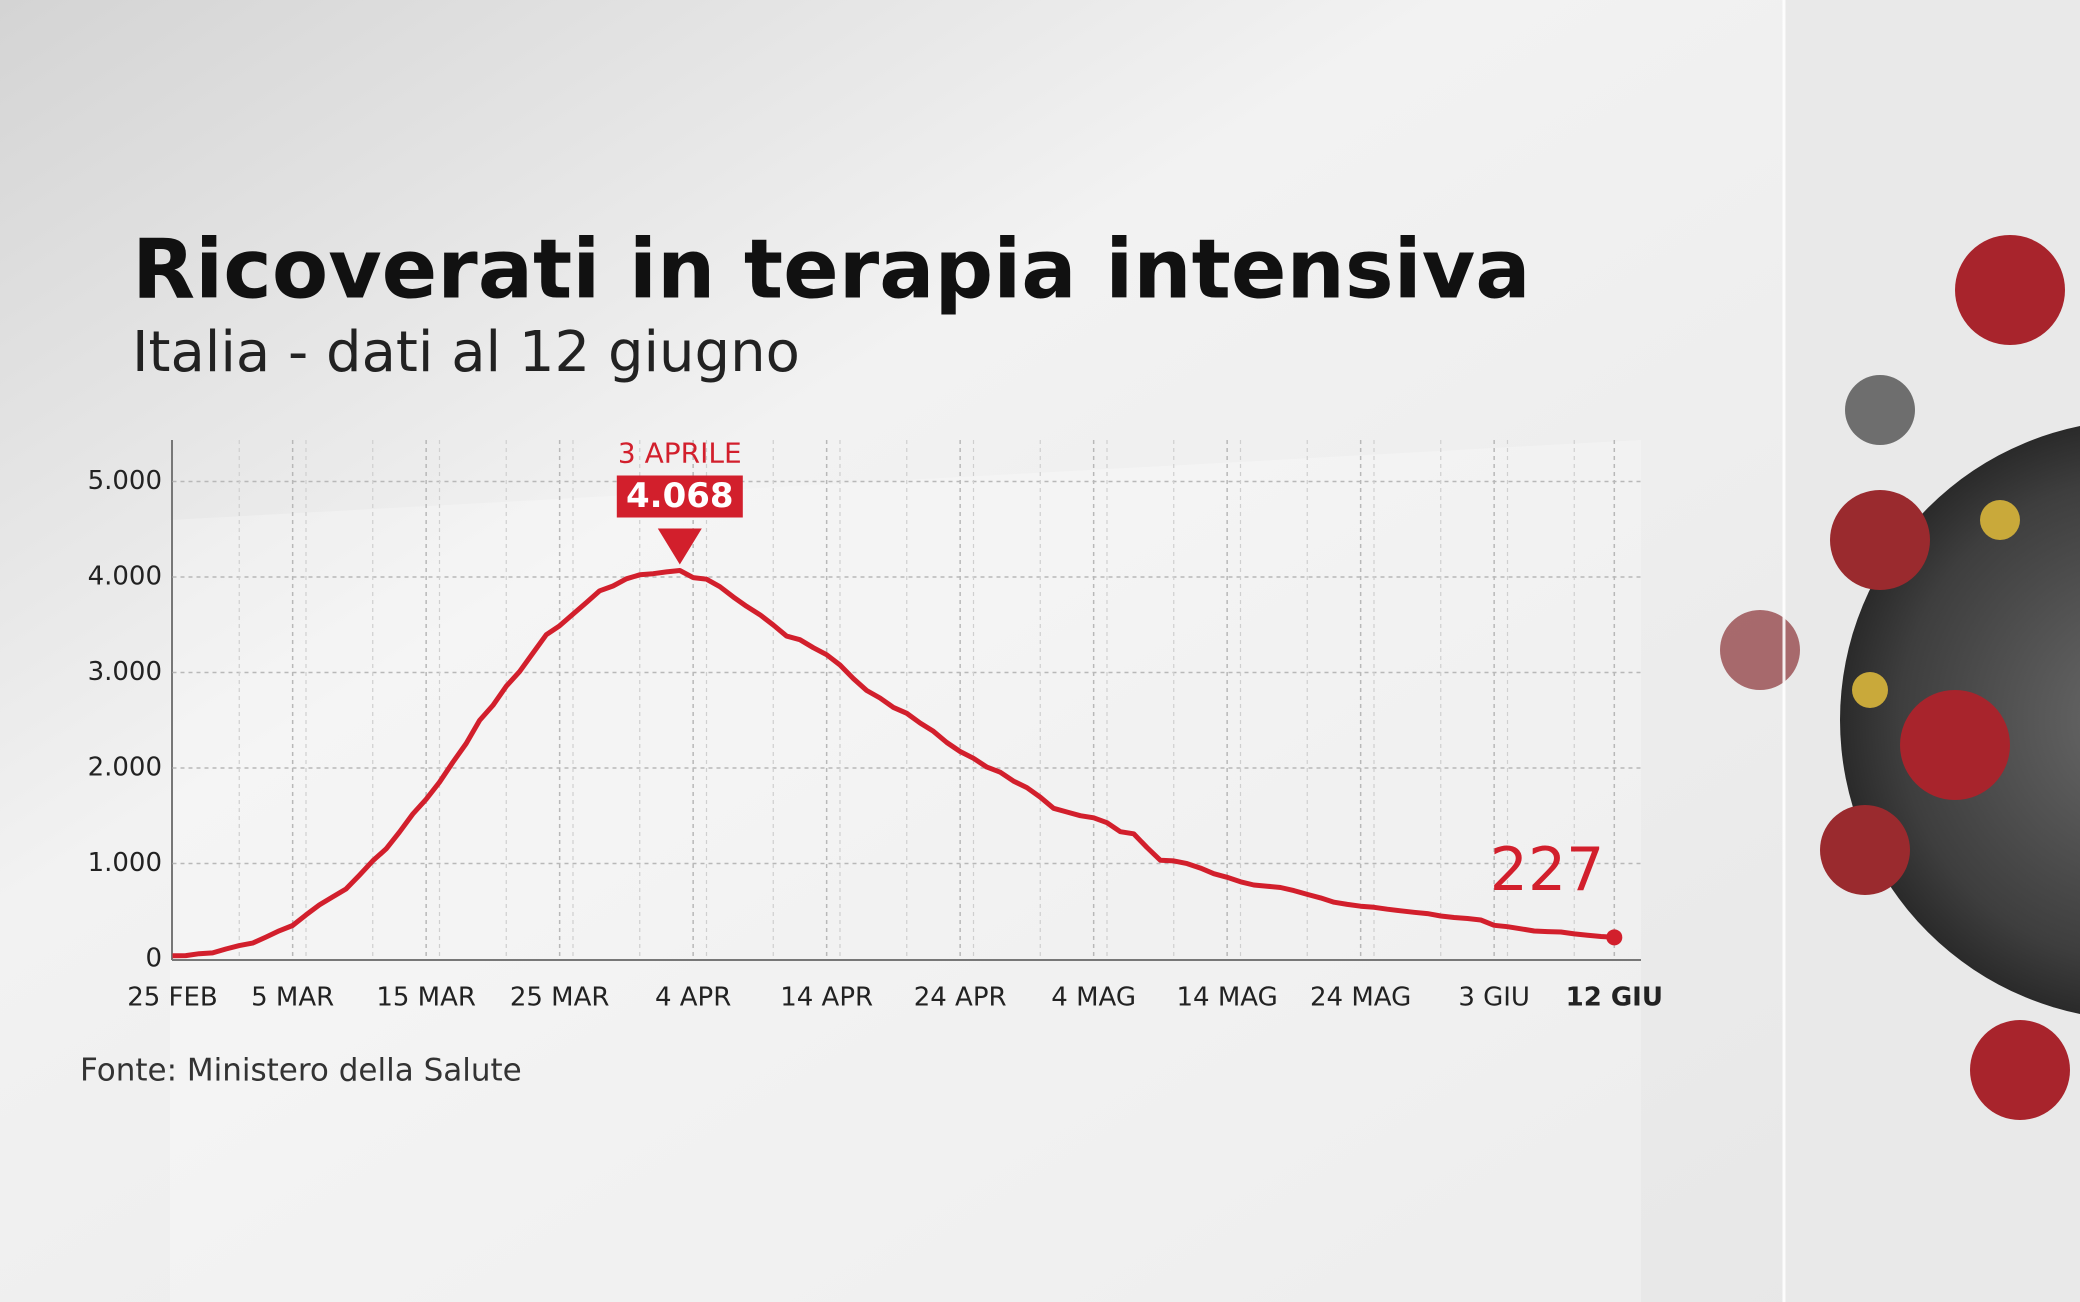 The width and height of the screenshot is (2080, 1302). What do you see at coordinates (125, 863) in the screenshot?
I see `y-tick-label: 1.000` at bounding box center [125, 863].